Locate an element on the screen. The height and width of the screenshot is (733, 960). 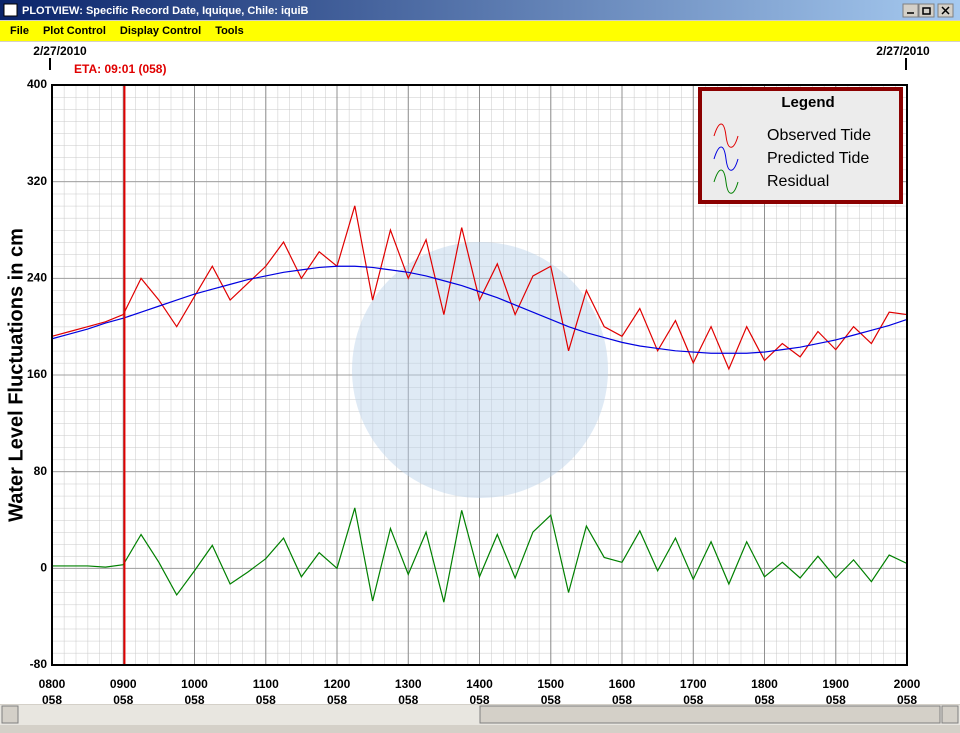
y-tick-label: 0 is located at coordinates (43, 568).